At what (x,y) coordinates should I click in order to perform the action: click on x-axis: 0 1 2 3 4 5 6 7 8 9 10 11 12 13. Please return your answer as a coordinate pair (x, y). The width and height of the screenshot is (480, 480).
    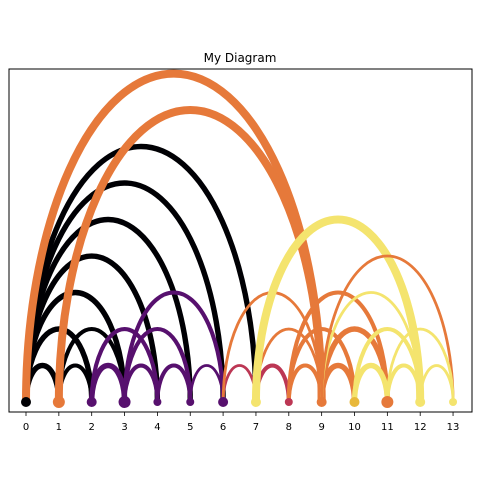
    Looking at the image, I should click on (241, 422).